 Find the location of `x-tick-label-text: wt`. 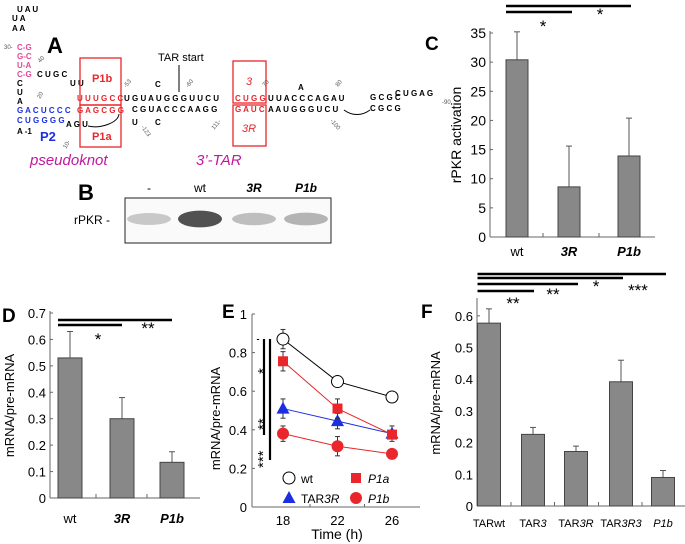

x-tick-label-text: wt is located at coordinates (70, 518).